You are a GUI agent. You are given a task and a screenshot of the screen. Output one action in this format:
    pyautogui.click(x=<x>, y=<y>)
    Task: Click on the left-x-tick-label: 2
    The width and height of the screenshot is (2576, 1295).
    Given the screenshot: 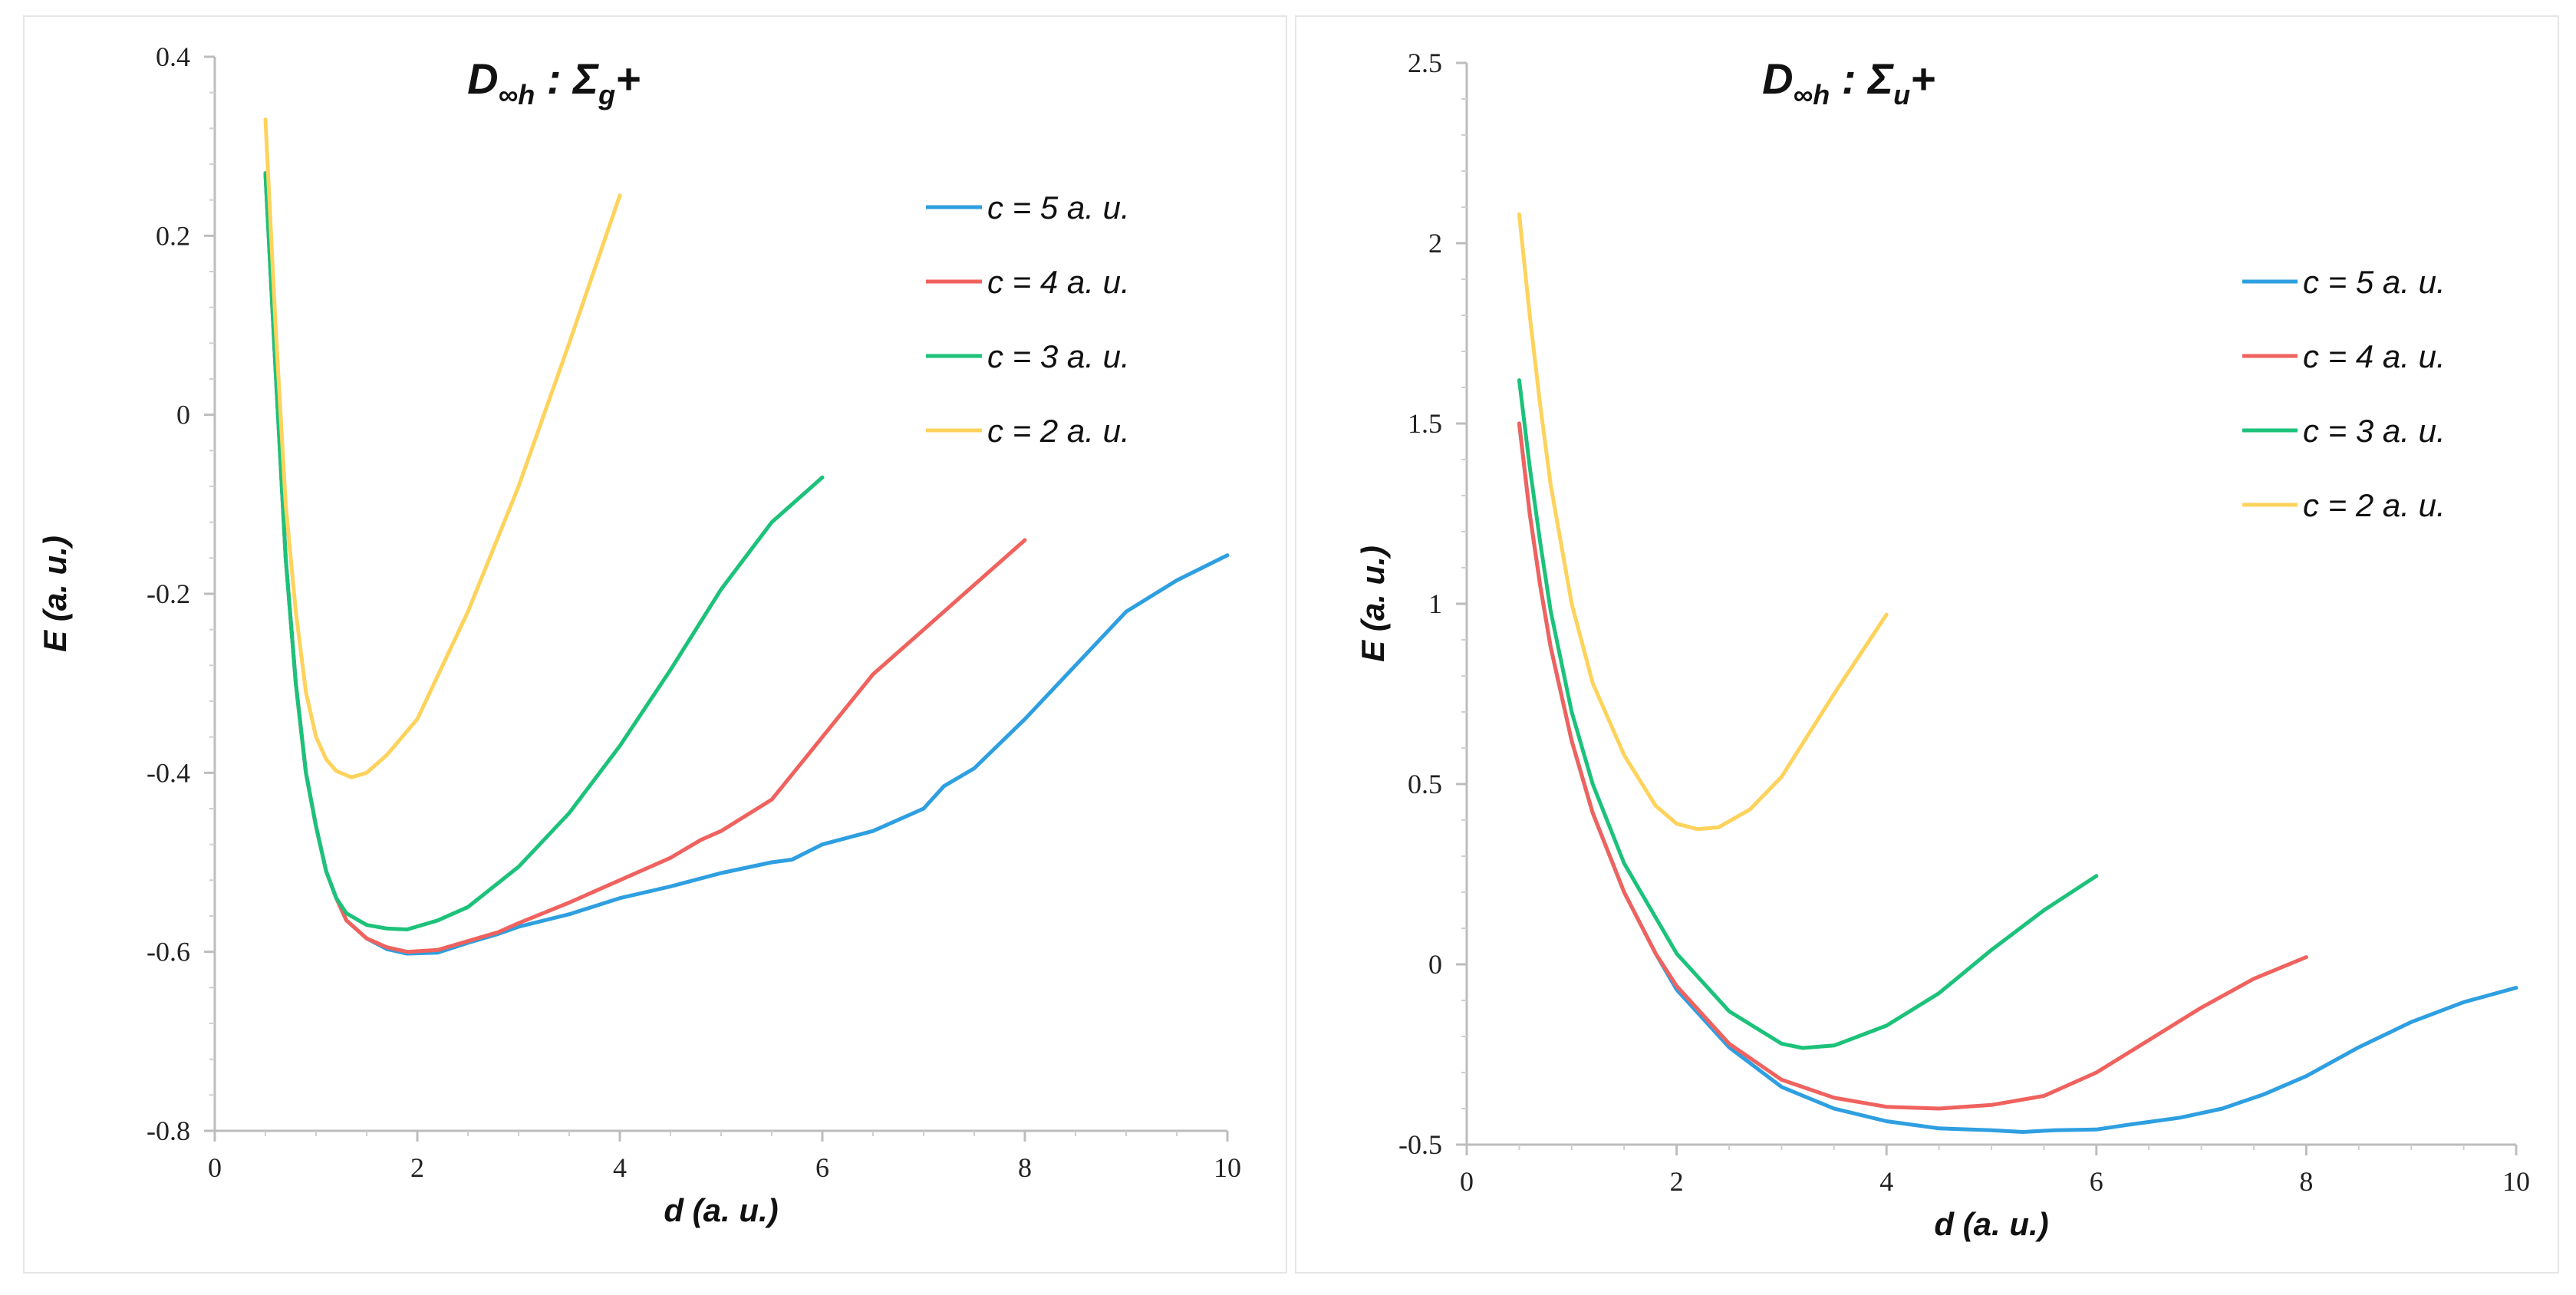 What is the action you would take?
    pyautogui.click(x=417, y=1167)
    